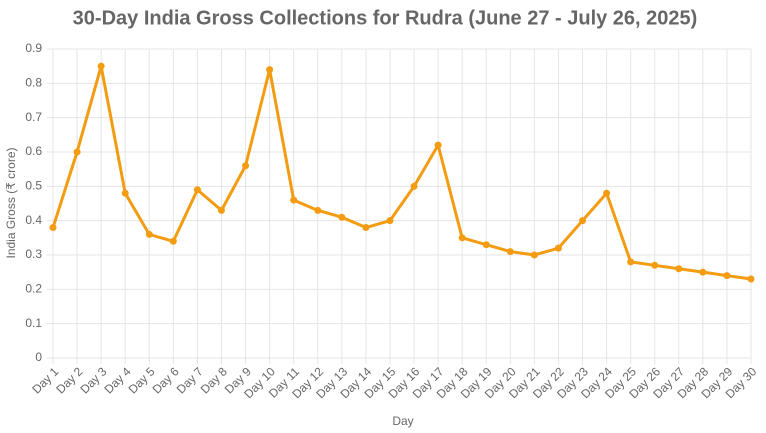 The height and width of the screenshot is (433, 766). What do you see at coordinates (33, 151) in the screenshot?
I see `y-tick-label: 0.6` at bounding box center [33, 151].